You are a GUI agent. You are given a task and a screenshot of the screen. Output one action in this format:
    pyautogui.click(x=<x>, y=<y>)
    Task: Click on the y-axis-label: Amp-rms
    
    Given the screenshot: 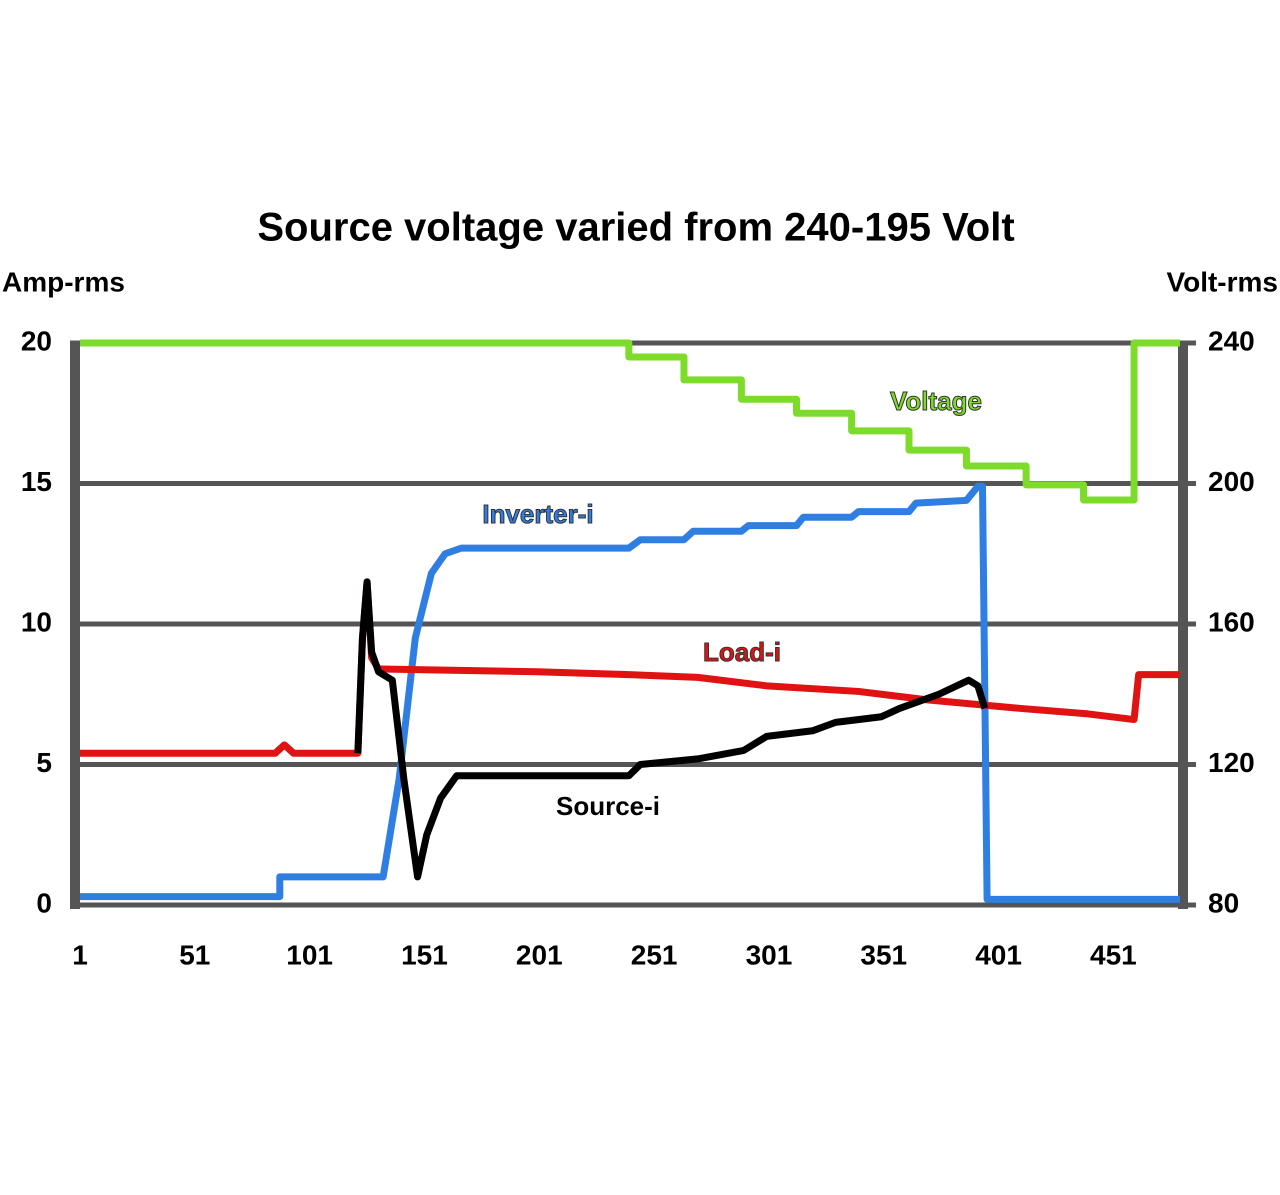 What is the action you would take?
    pyautogui.click(x=63, y=281)
    